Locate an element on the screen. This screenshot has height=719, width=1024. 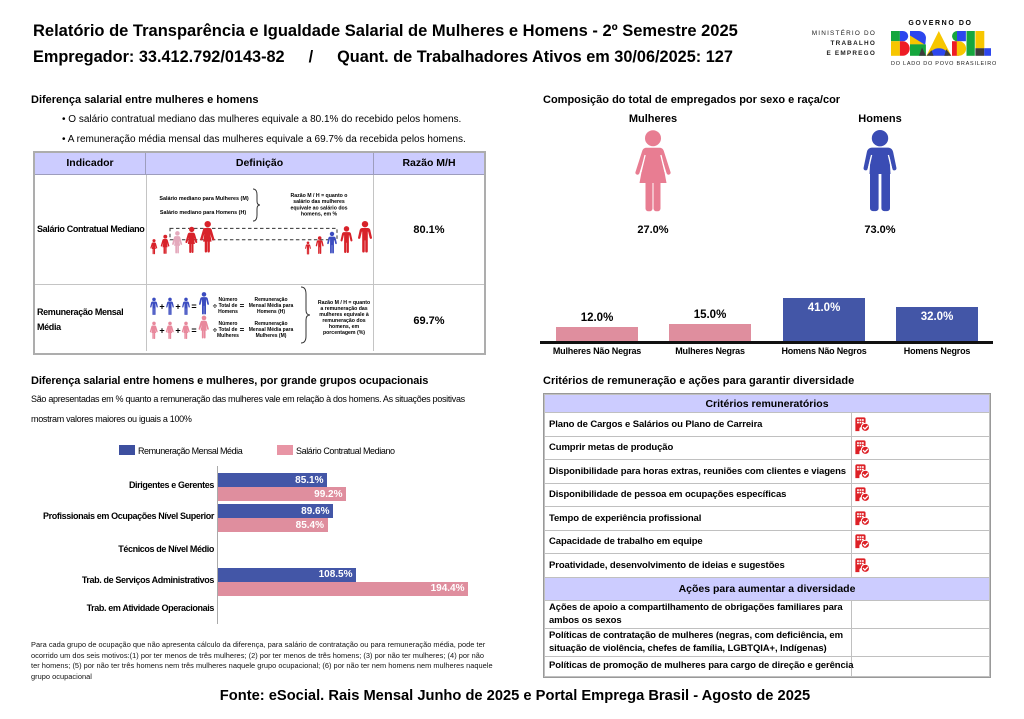
svg-text: Homens is located at coordinates (228, 312).